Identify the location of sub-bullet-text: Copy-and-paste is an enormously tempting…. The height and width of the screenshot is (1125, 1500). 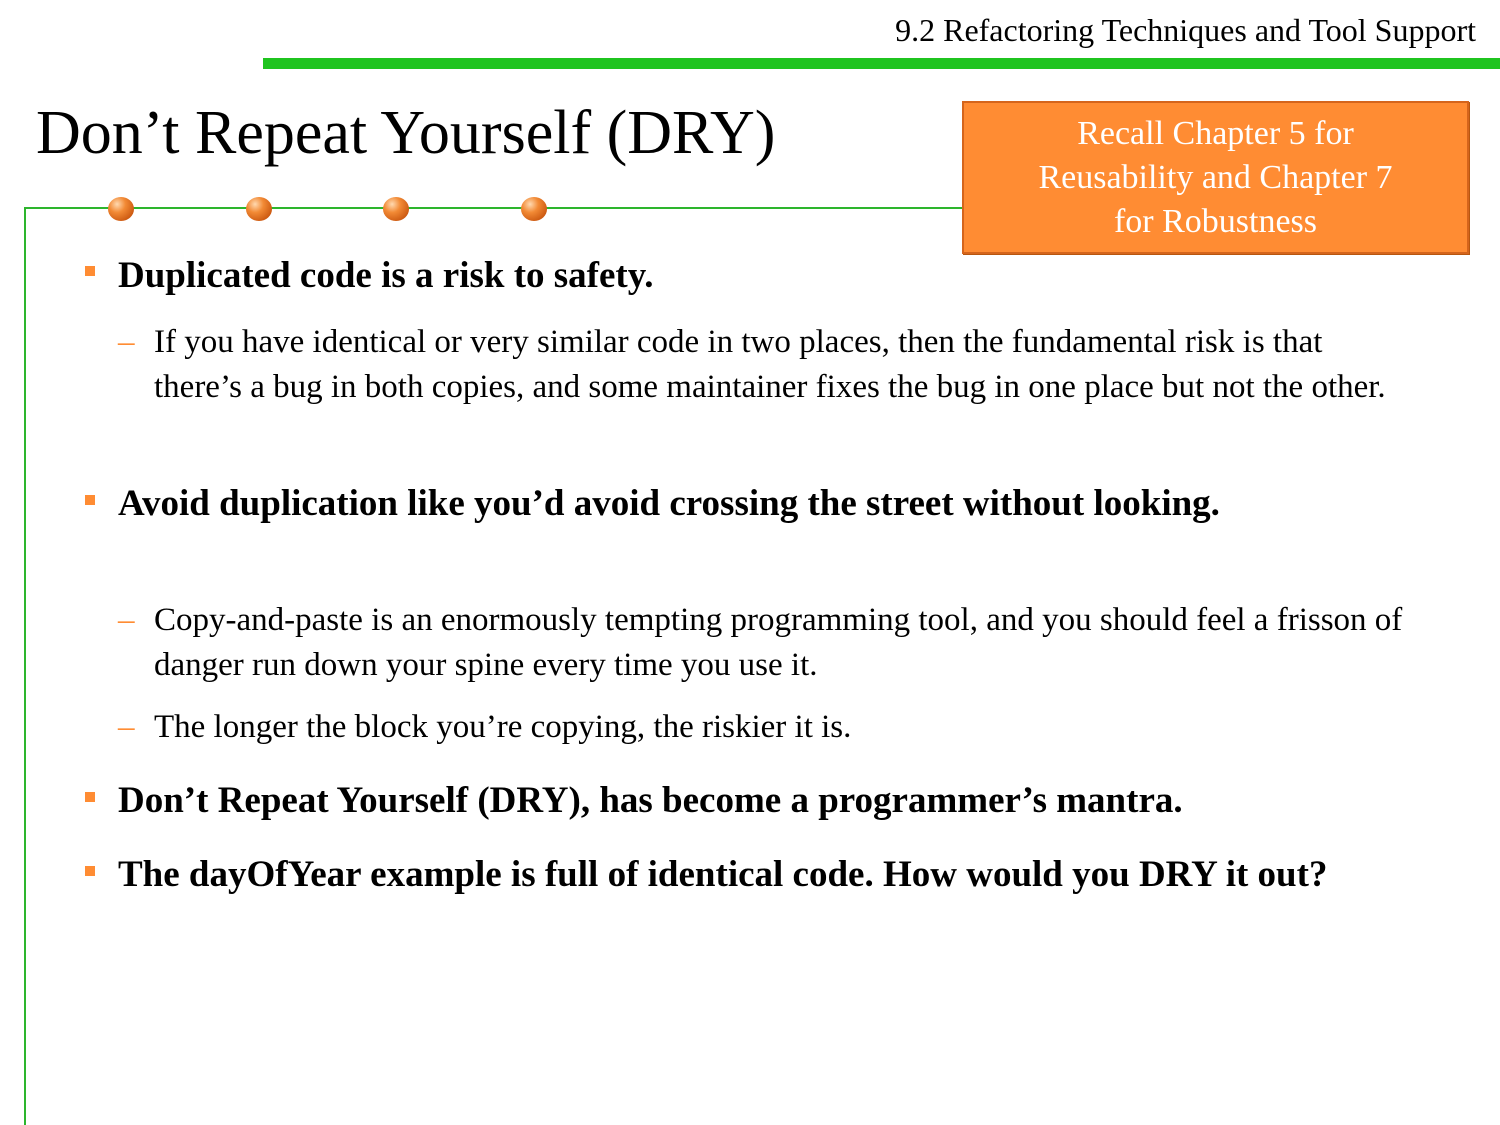
(778, 642).